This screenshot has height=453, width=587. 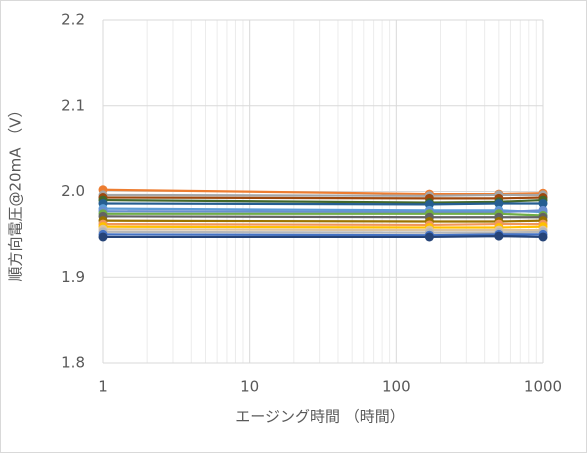 I want to click on y-axis-title: 順方向電圧@20mA （V）, so click(x=16, y=192).